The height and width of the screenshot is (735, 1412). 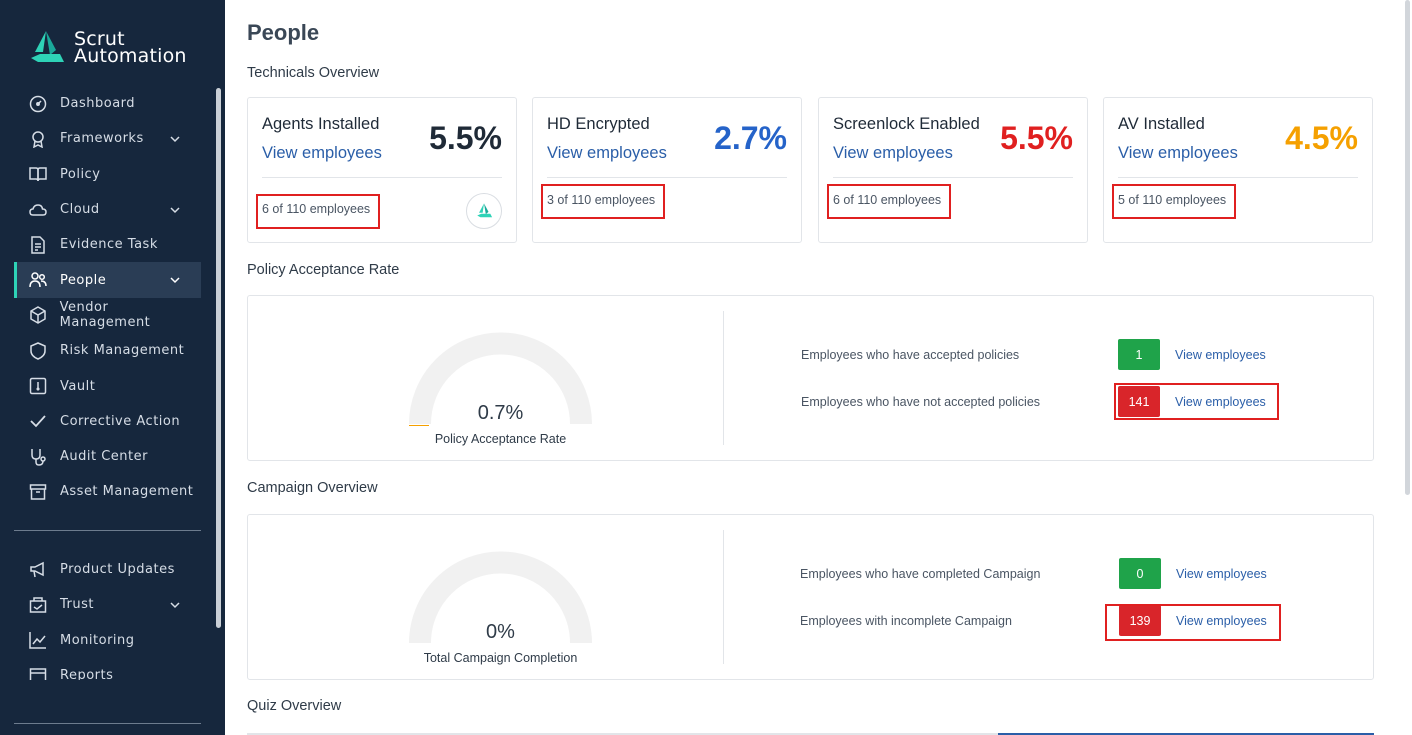 I want to click on card-label: Screenlock Enabled, so click(x=906, y=124).